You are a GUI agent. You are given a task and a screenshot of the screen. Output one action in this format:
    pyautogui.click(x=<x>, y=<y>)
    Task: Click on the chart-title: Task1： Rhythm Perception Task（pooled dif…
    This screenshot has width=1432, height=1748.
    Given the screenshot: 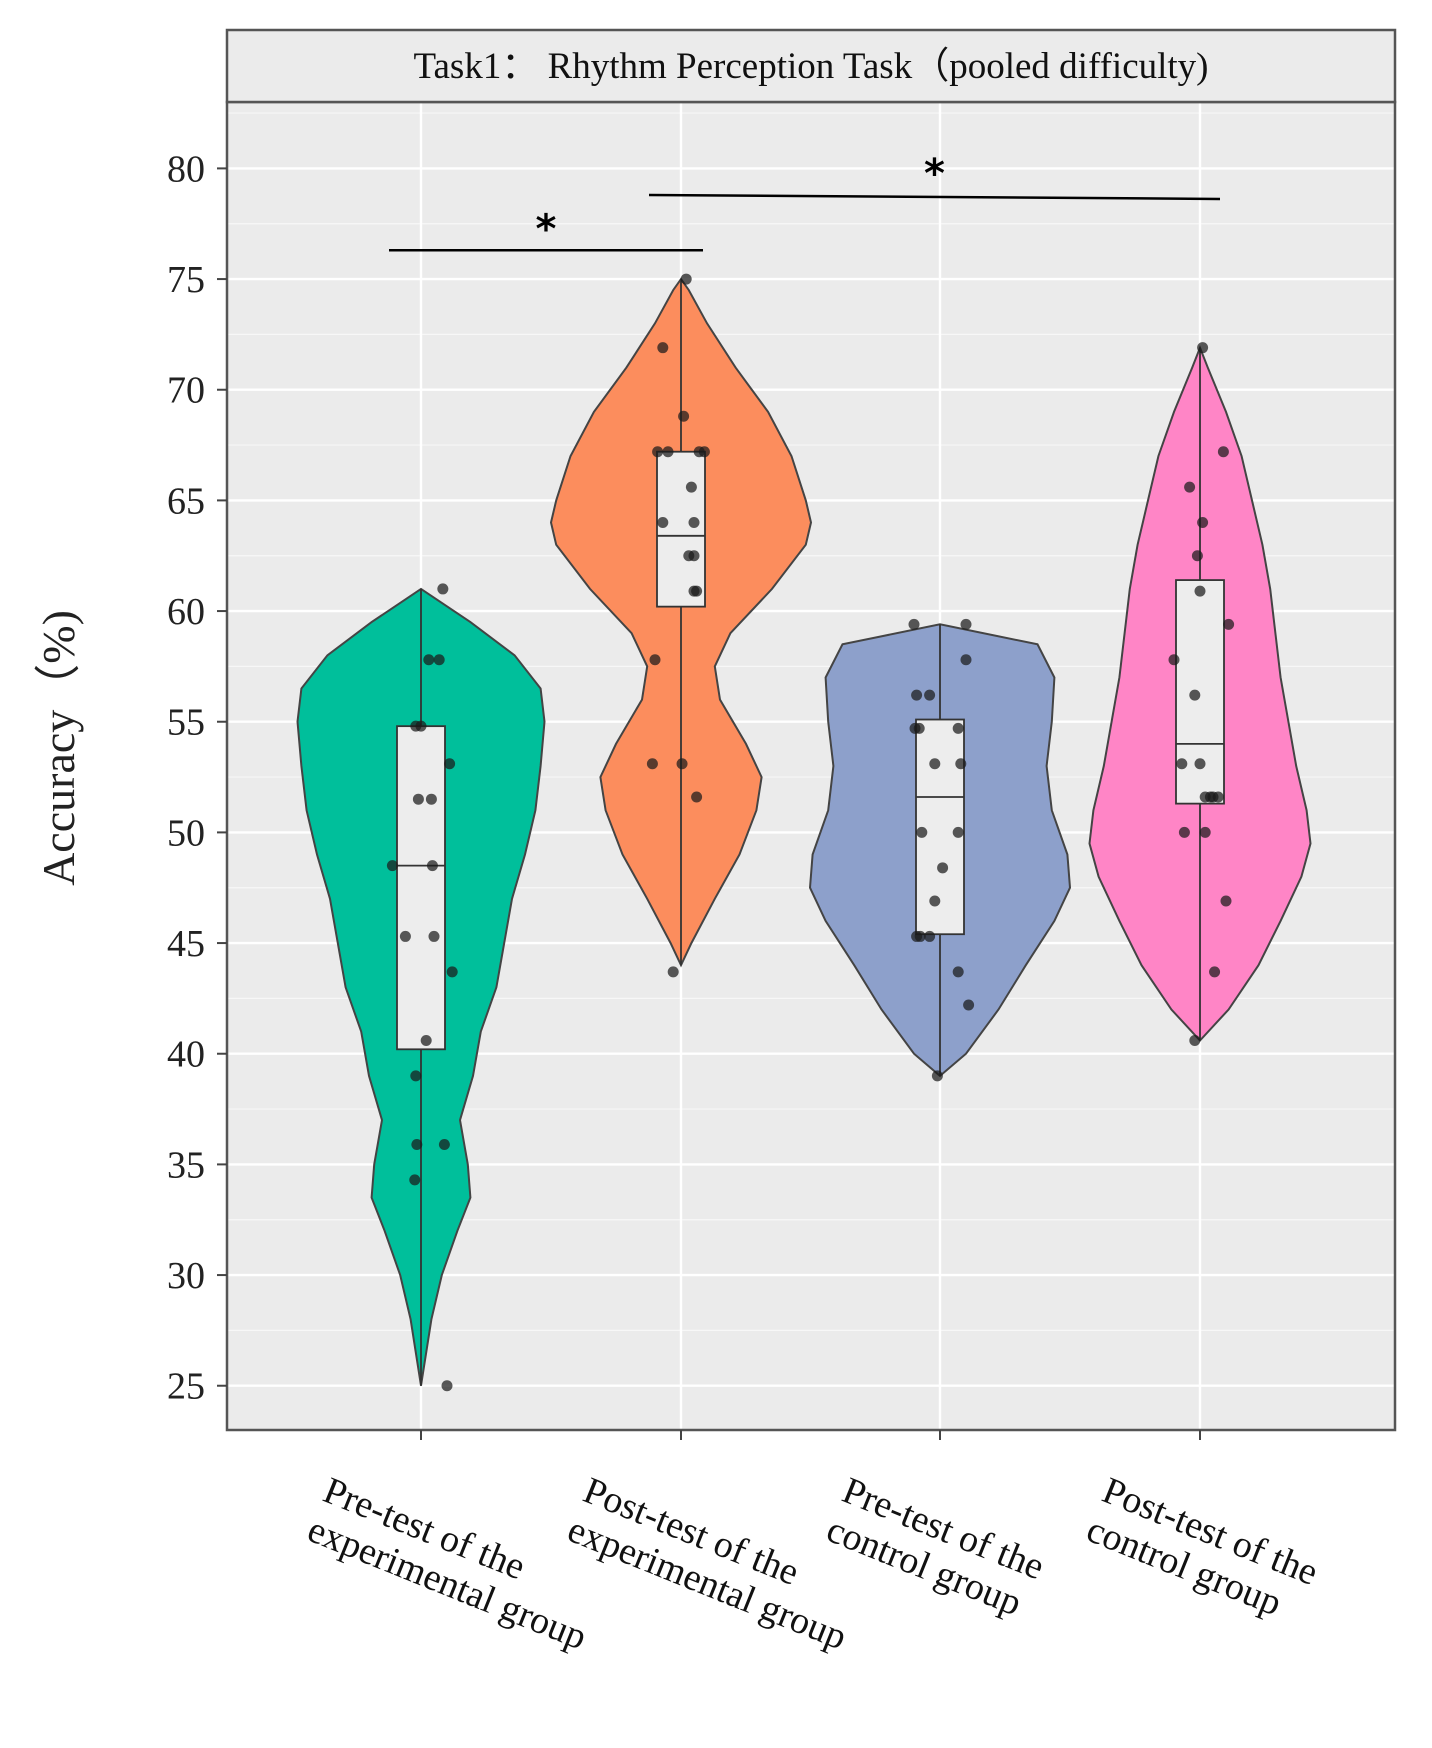 What is the action you would take?
    pyautogui.click(x=810, y=66)
    